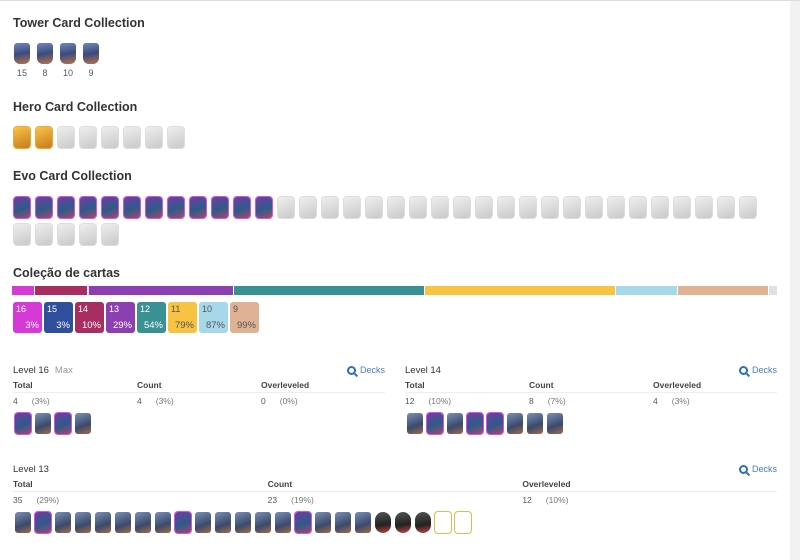 The image size is (800, 560). I want to click on tower-card: 15, so click(22, 60).